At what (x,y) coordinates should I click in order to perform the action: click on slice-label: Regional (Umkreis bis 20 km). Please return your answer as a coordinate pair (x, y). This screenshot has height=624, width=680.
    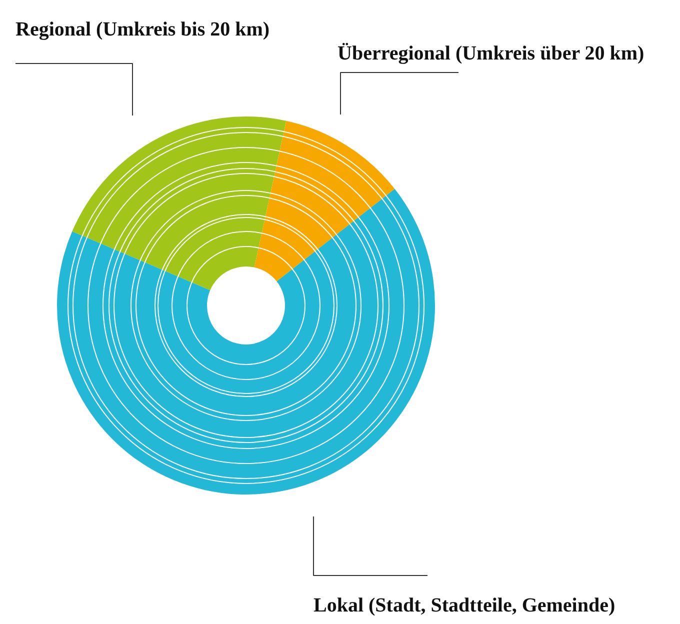
    Looking at the image, I should click on (143, 29).